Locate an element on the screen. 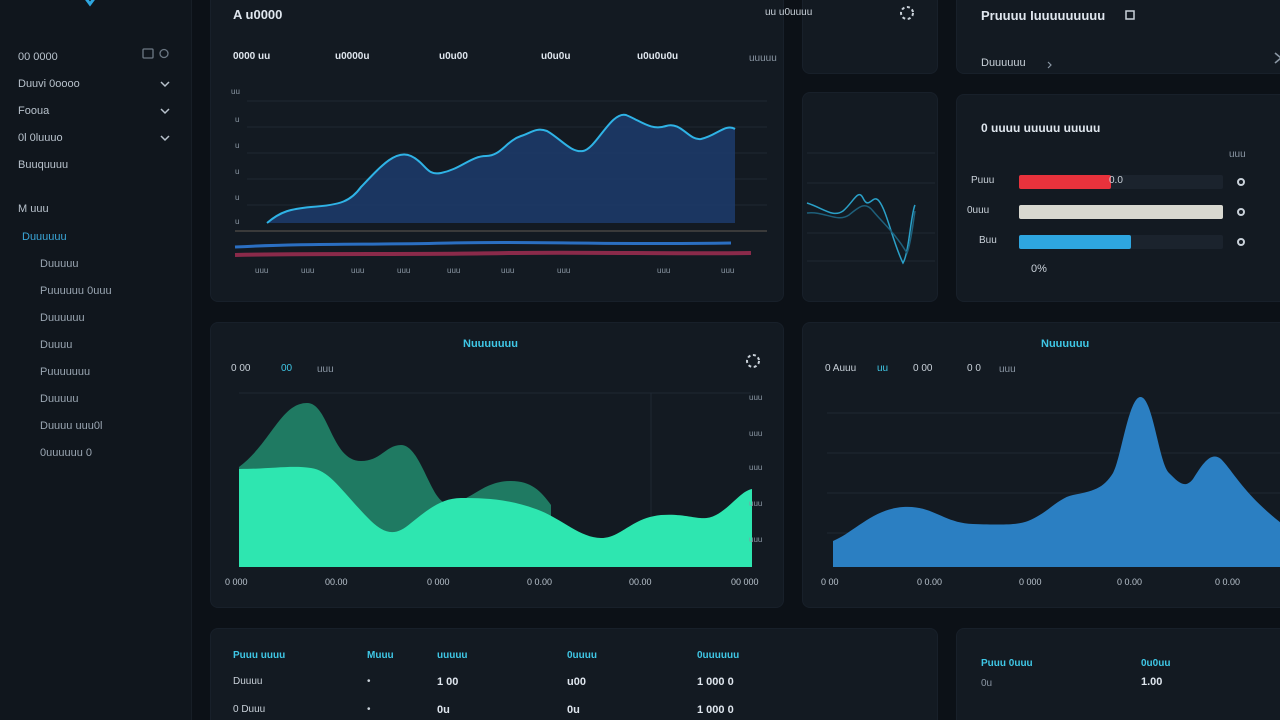 This screenshot has height=720, width=1280. mini-table-cell: 1.00 is located at coordinates (1152, 682).